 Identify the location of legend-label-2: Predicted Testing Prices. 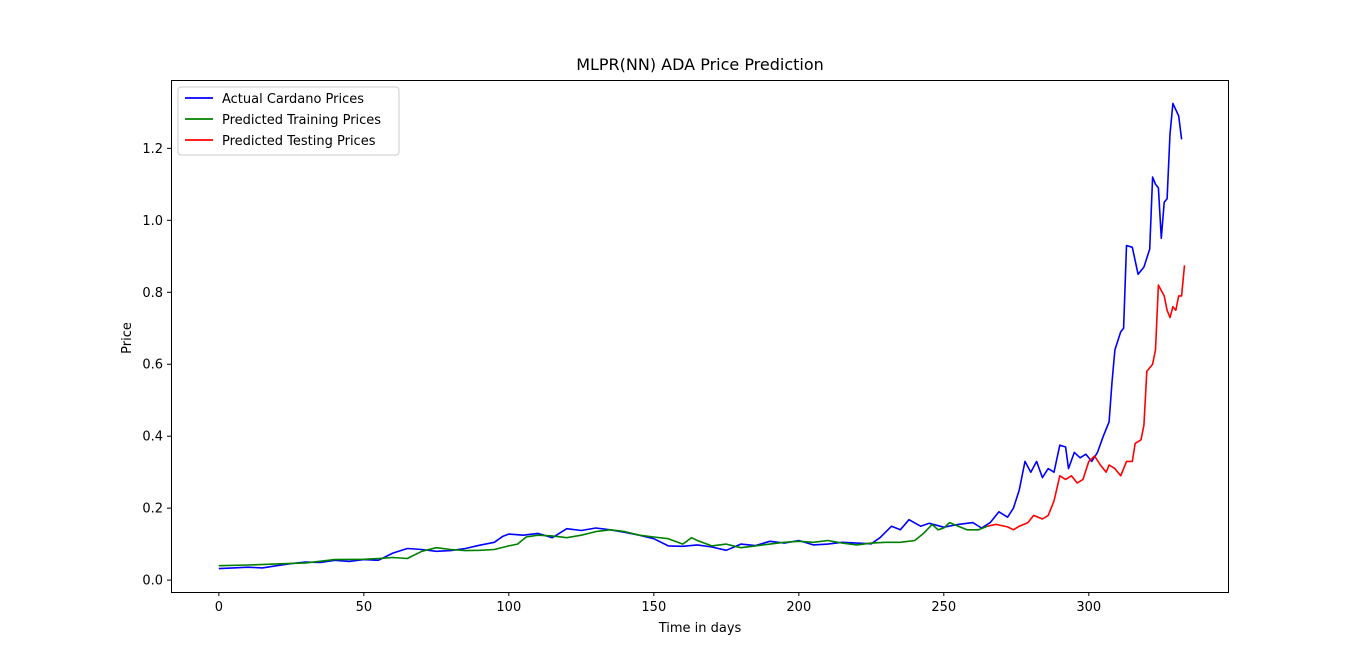
(299, 141).